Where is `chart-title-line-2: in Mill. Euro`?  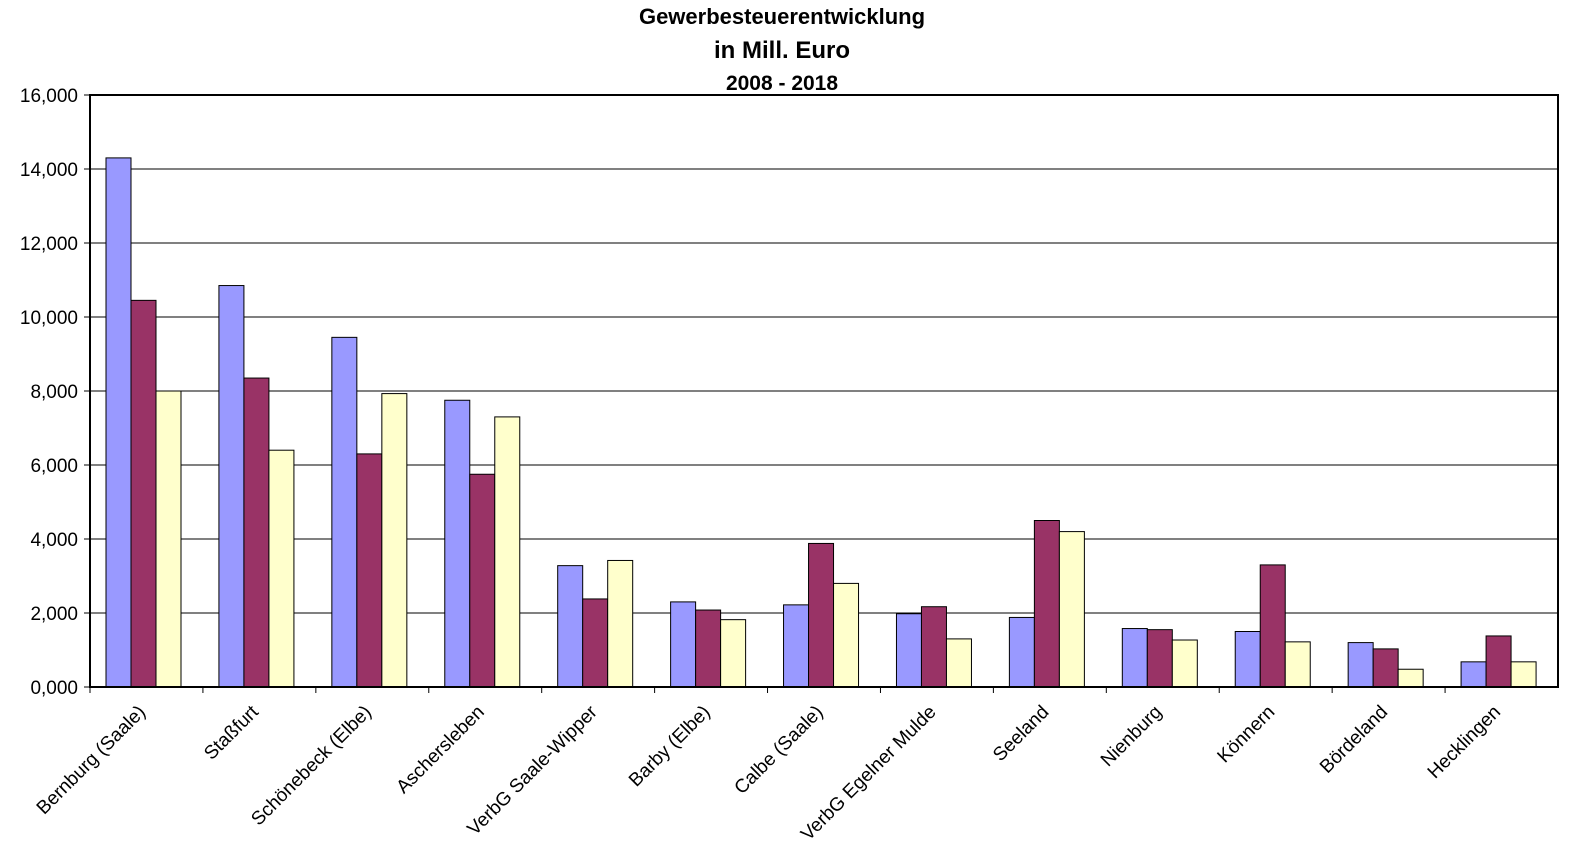 chart-title-line-2: in Mill. Euro is located at coordinates (782, 50).